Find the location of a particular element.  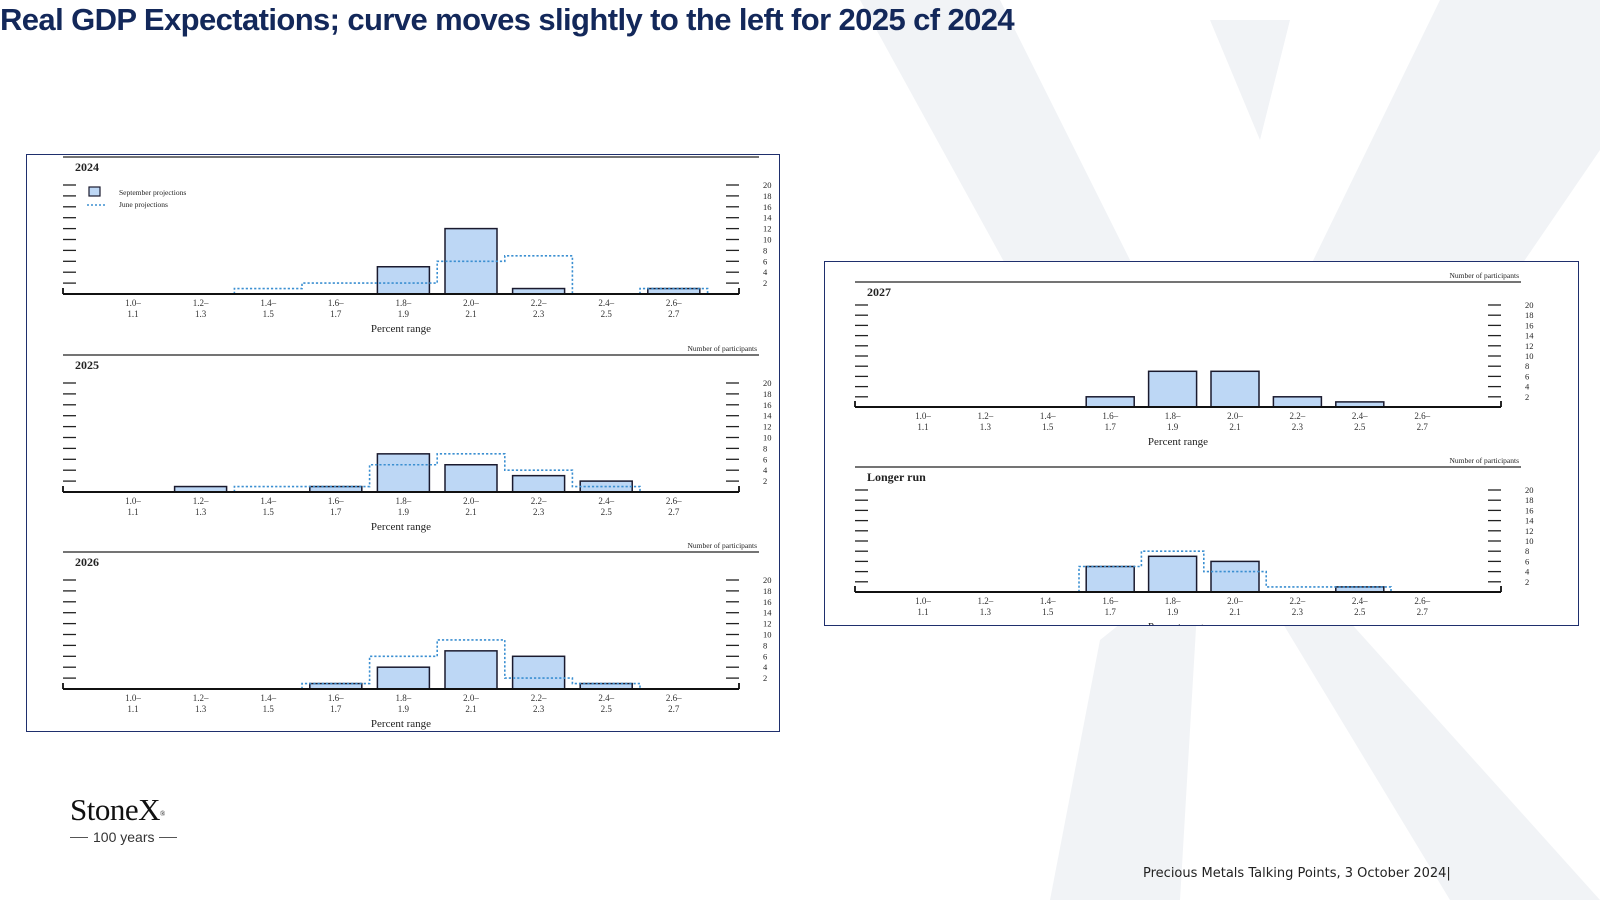

x-tick-label: 2.2– is located at coordinates (539, 303).